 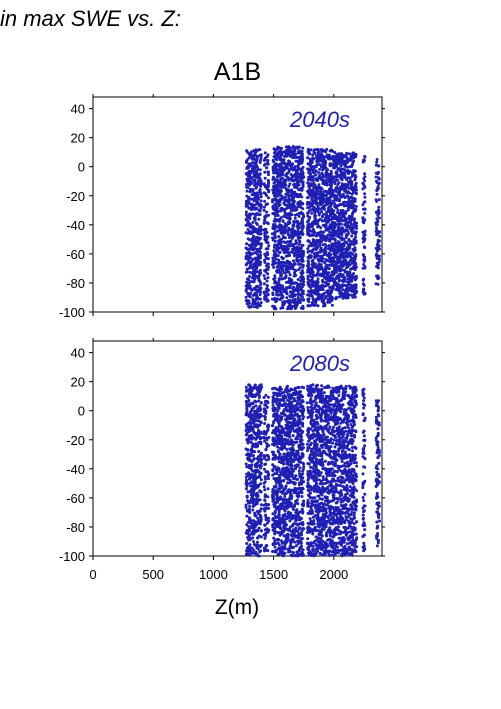 What do you see at coordinates (92, 574) in the screenshot?
I see `x-tick-label: 0` at bounding box center [92, 574].